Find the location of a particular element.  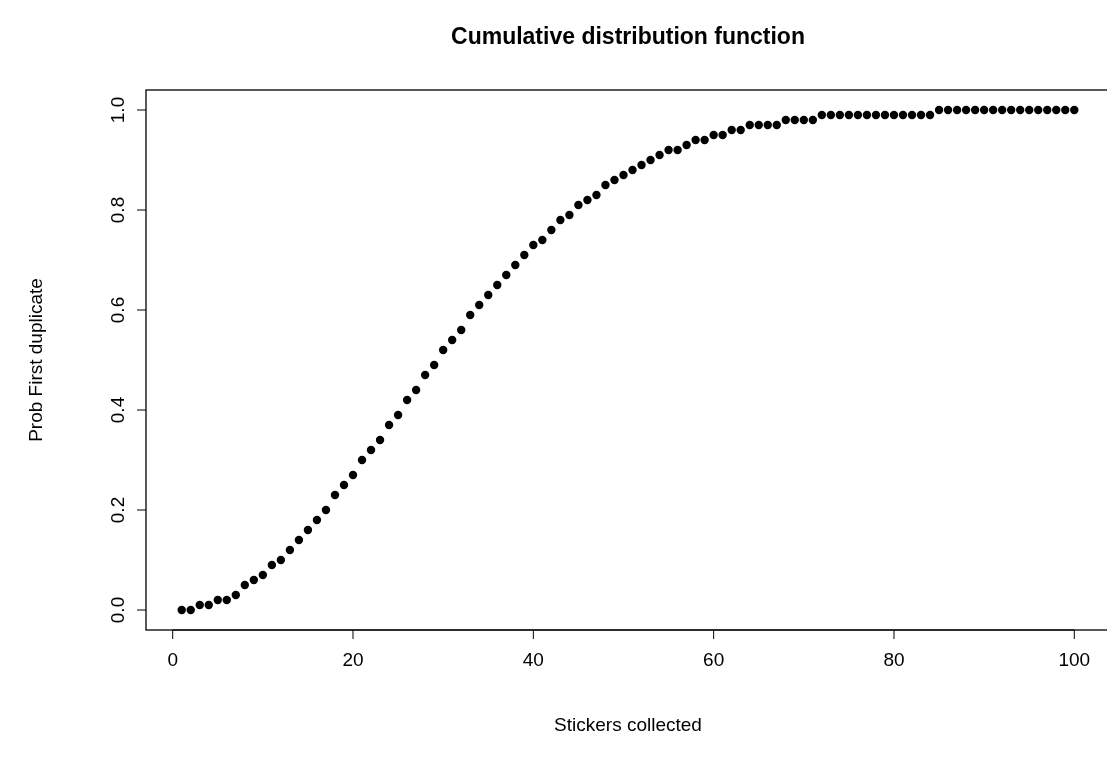

x-tick-label: 100 is located at coordinates (1074, 659).